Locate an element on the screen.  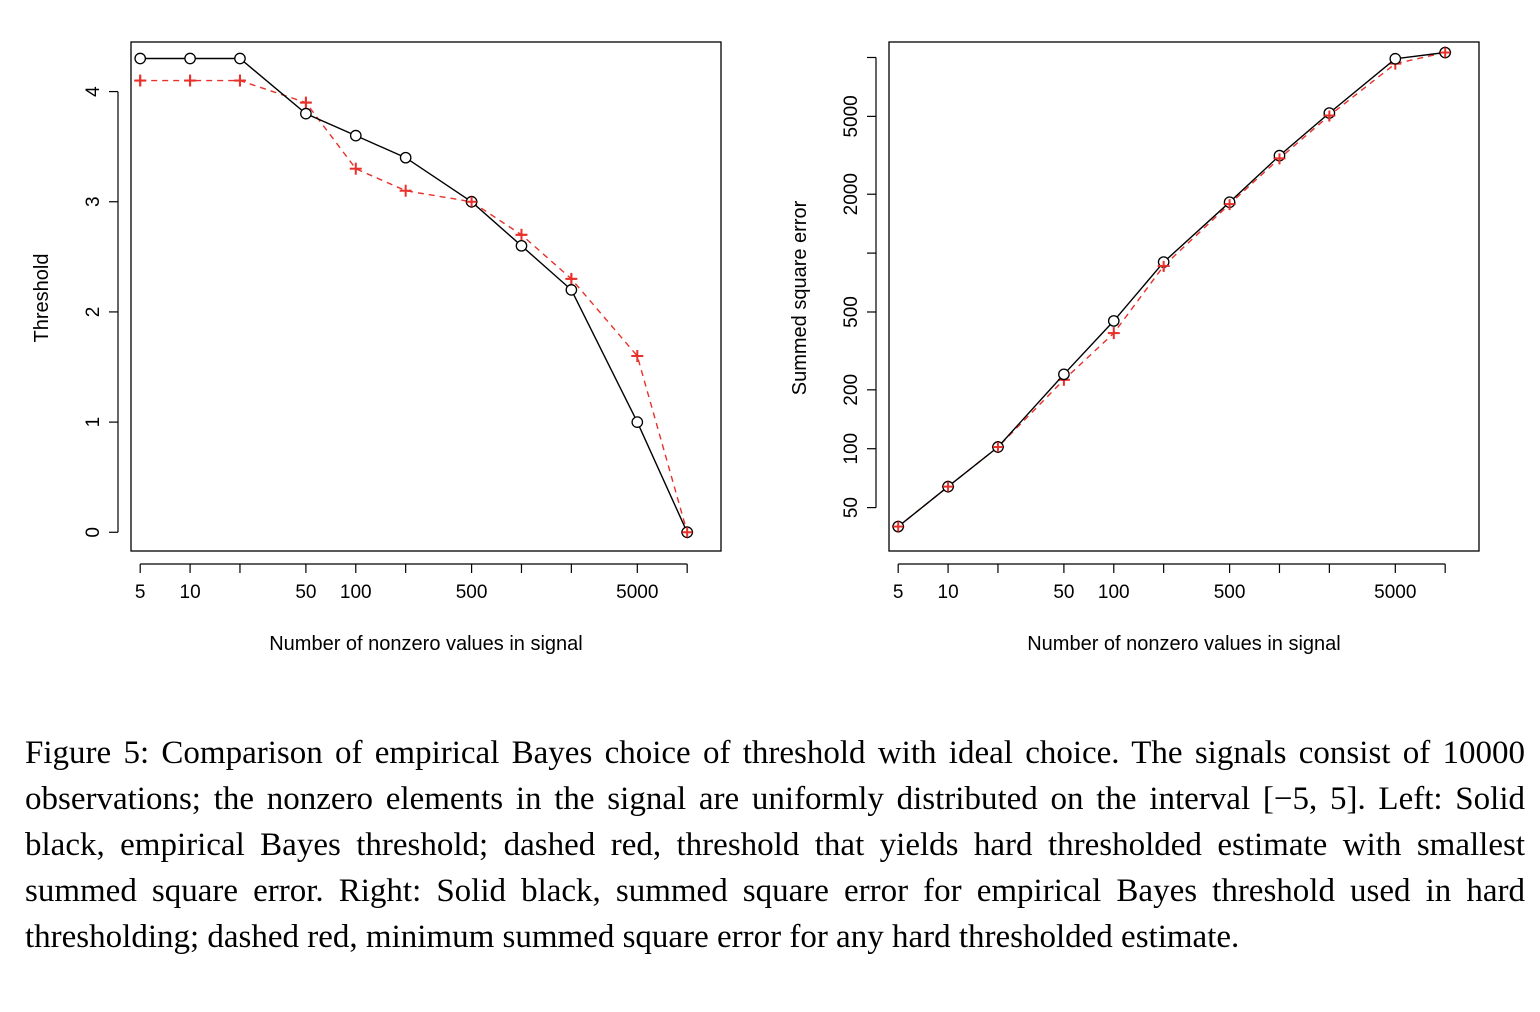
y-tick-label: 0 is located at coordinates (93, 532).